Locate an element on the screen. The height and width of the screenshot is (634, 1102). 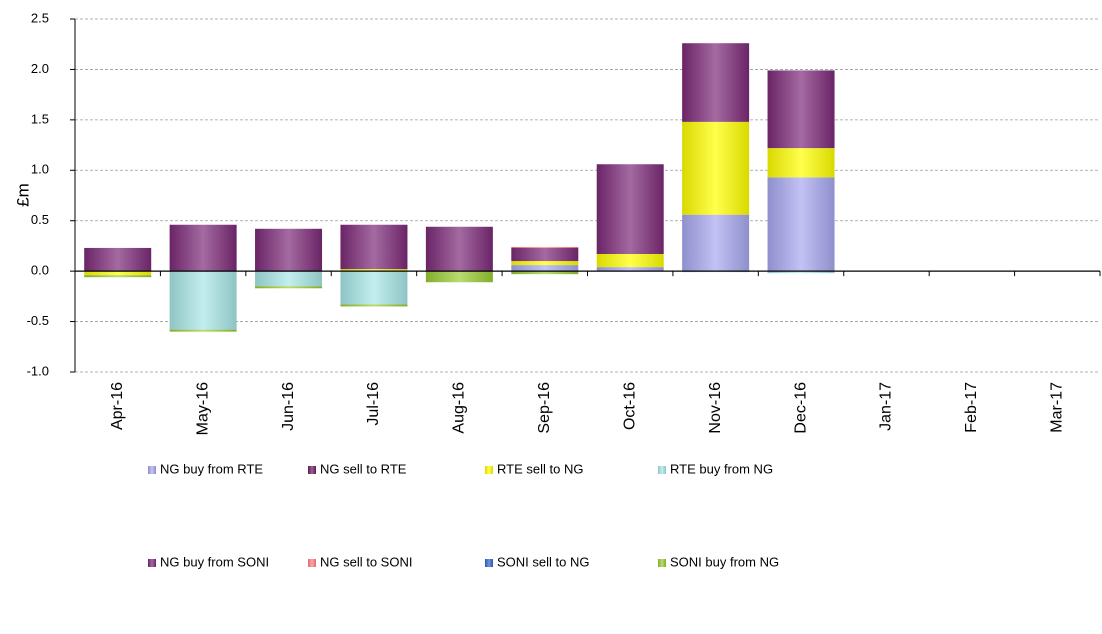
x-tick-label: Sep-16 is located at coordinates (544, 408).